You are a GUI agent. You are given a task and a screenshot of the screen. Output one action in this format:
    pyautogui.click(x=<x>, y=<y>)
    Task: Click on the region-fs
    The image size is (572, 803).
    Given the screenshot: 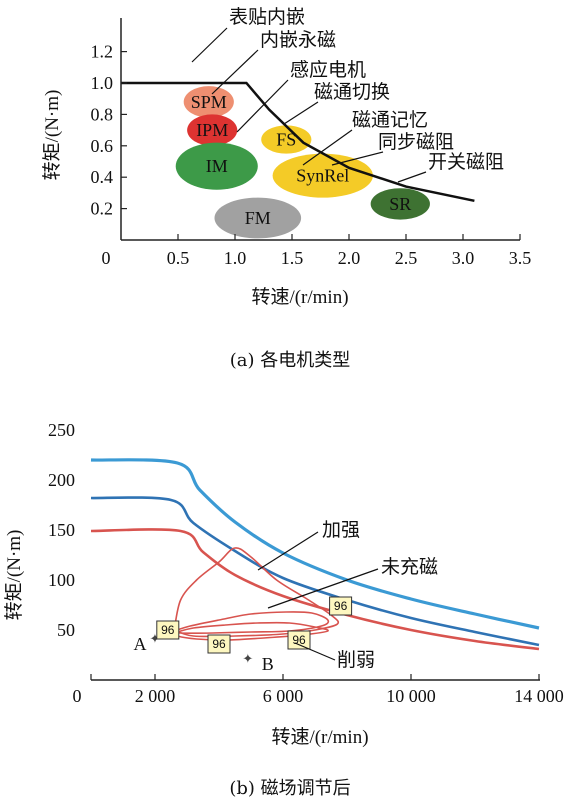 What is the action you would take?
    pyautogui.click(x=286, y=139)
    